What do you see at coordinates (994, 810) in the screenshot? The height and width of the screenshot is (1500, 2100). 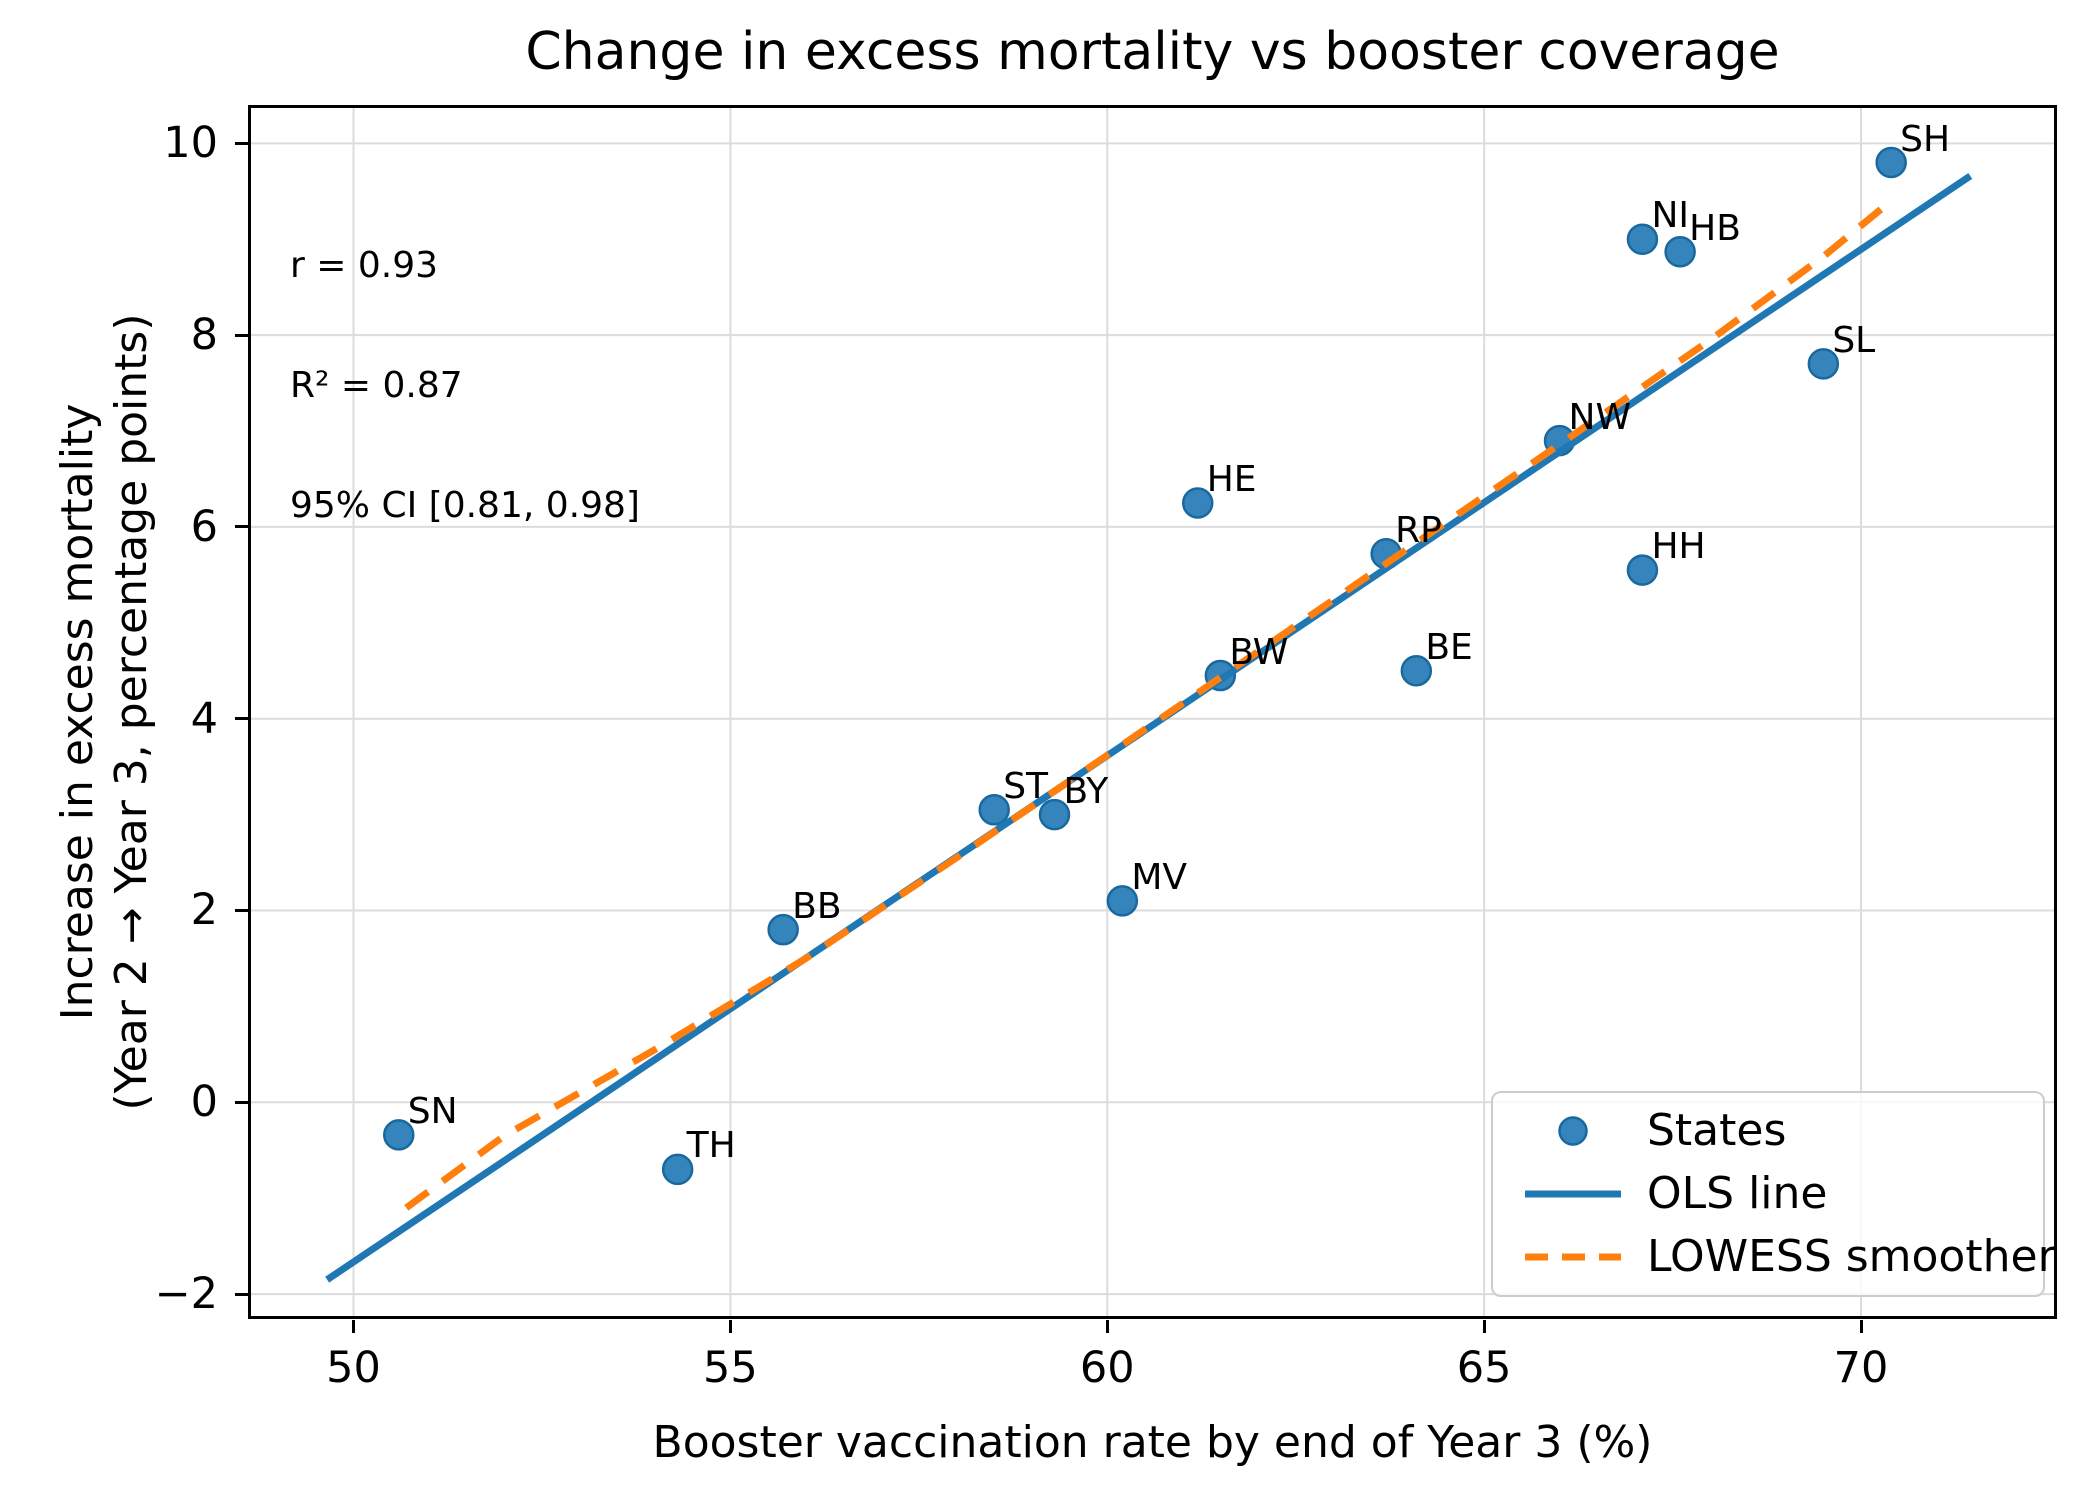 I see `scatter-point-ST` at bounding box center [994, 810].